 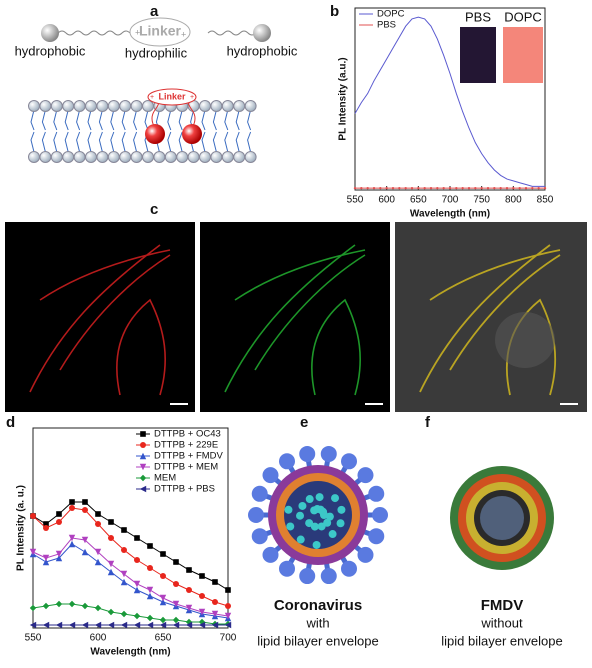 What do you see at coordinates (160, 31) in the screenshot?
I see `linker-label: Linker` at bounding box center [160, 31].